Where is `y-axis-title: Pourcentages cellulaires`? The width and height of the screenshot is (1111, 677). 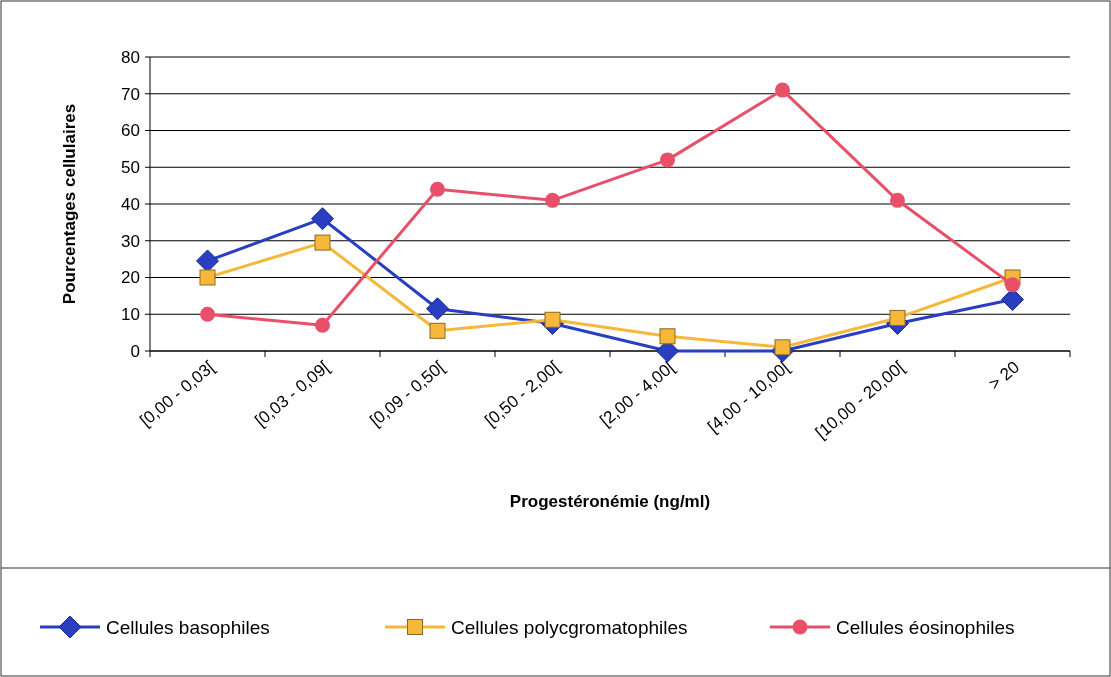 y-axis-title: Pourcentages cellulaires is located at coordinates (69, 204).